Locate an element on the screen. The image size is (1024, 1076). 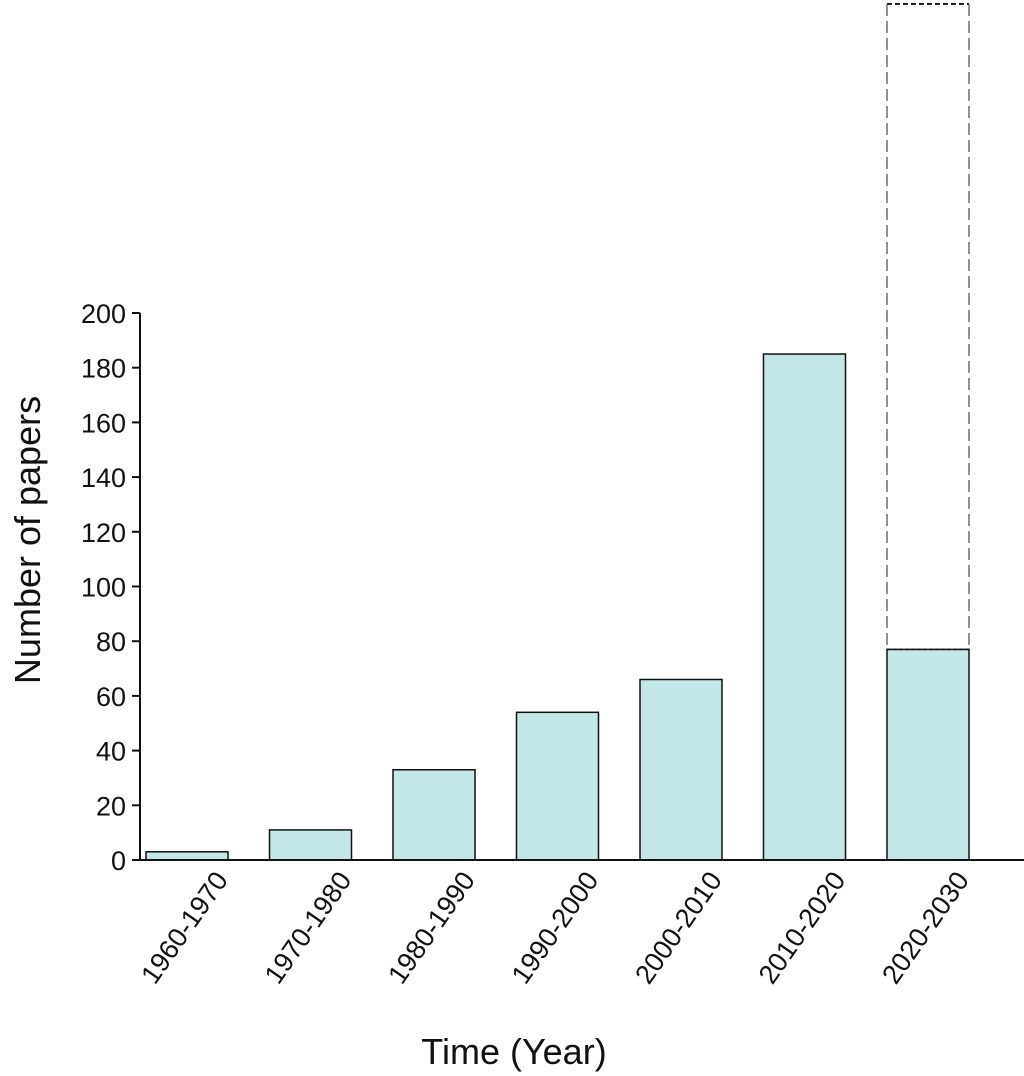
x-axis-title: Time (Year) is located at coordinates (513, 1051).